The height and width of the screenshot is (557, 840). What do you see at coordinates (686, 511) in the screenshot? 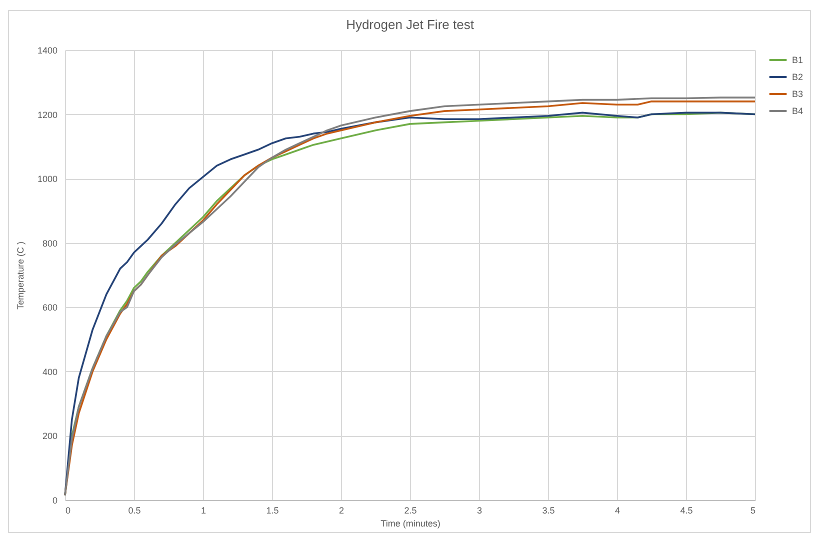
I see `x-tick-label: 4.5` at bounding box center [686, 511].